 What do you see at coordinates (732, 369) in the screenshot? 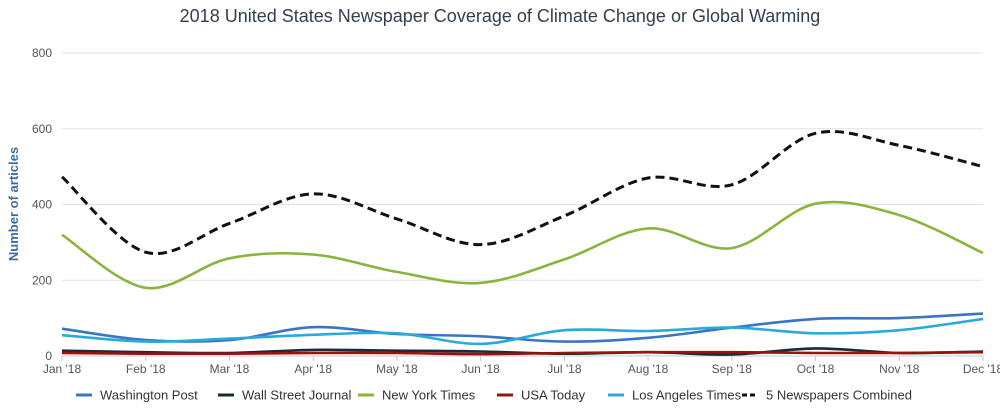
I see `x-tick-label: Sep '18` at bounding box center [732, 369].